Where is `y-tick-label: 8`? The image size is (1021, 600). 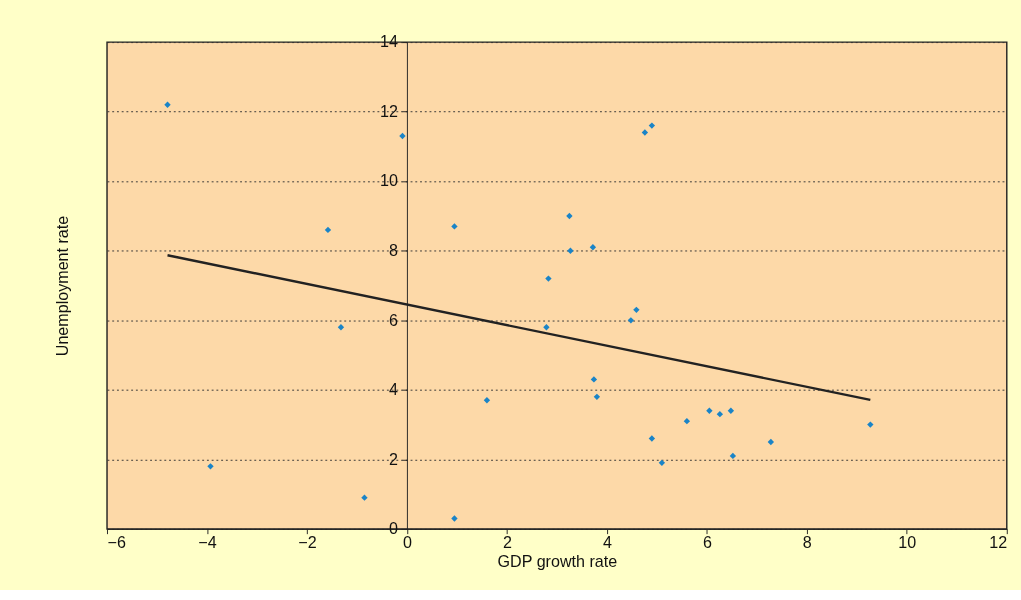
y-tick-label: 8 is located at coordinates (393, 249).